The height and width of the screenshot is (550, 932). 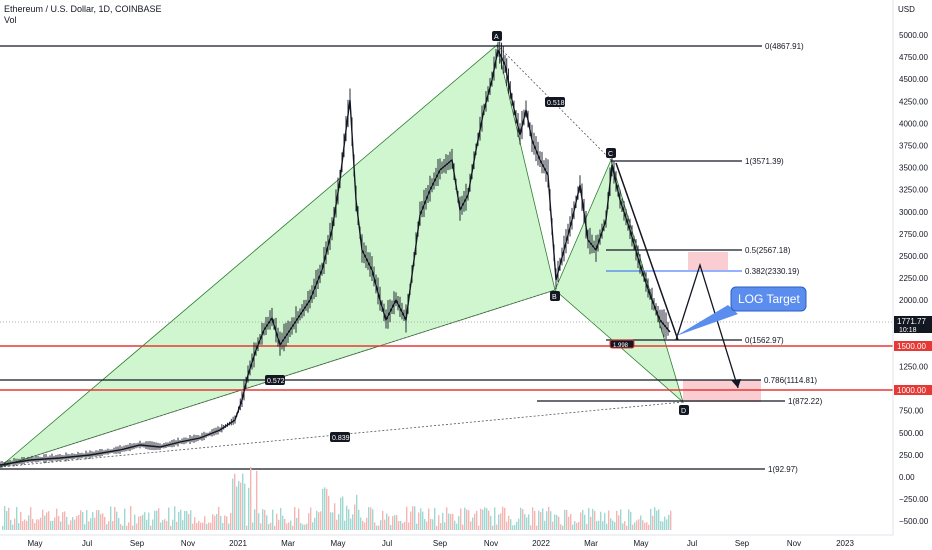 What do you see at coordinates (83, 9) in the screenshot?
I see `symbol-title: Ethereum / U.S. Dollar, 1D, COINBASE` at bounding box center [83, 9].